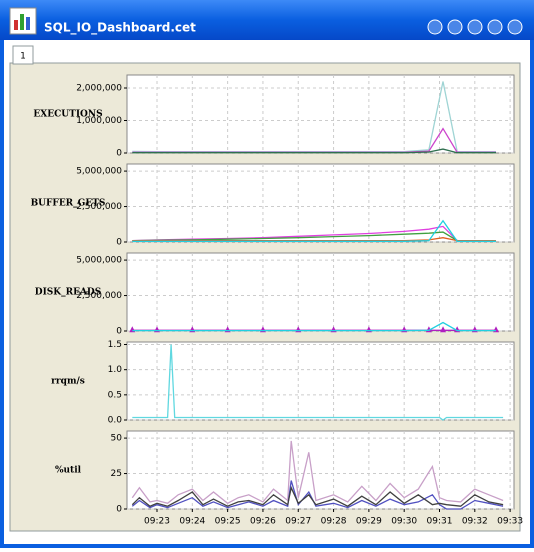 This screenshot has height=552, width=534. What do you see at coordinates (263, 522) in the screenshot?
I see `x-tick-label: 09:26` at bounding box center [263, 522].